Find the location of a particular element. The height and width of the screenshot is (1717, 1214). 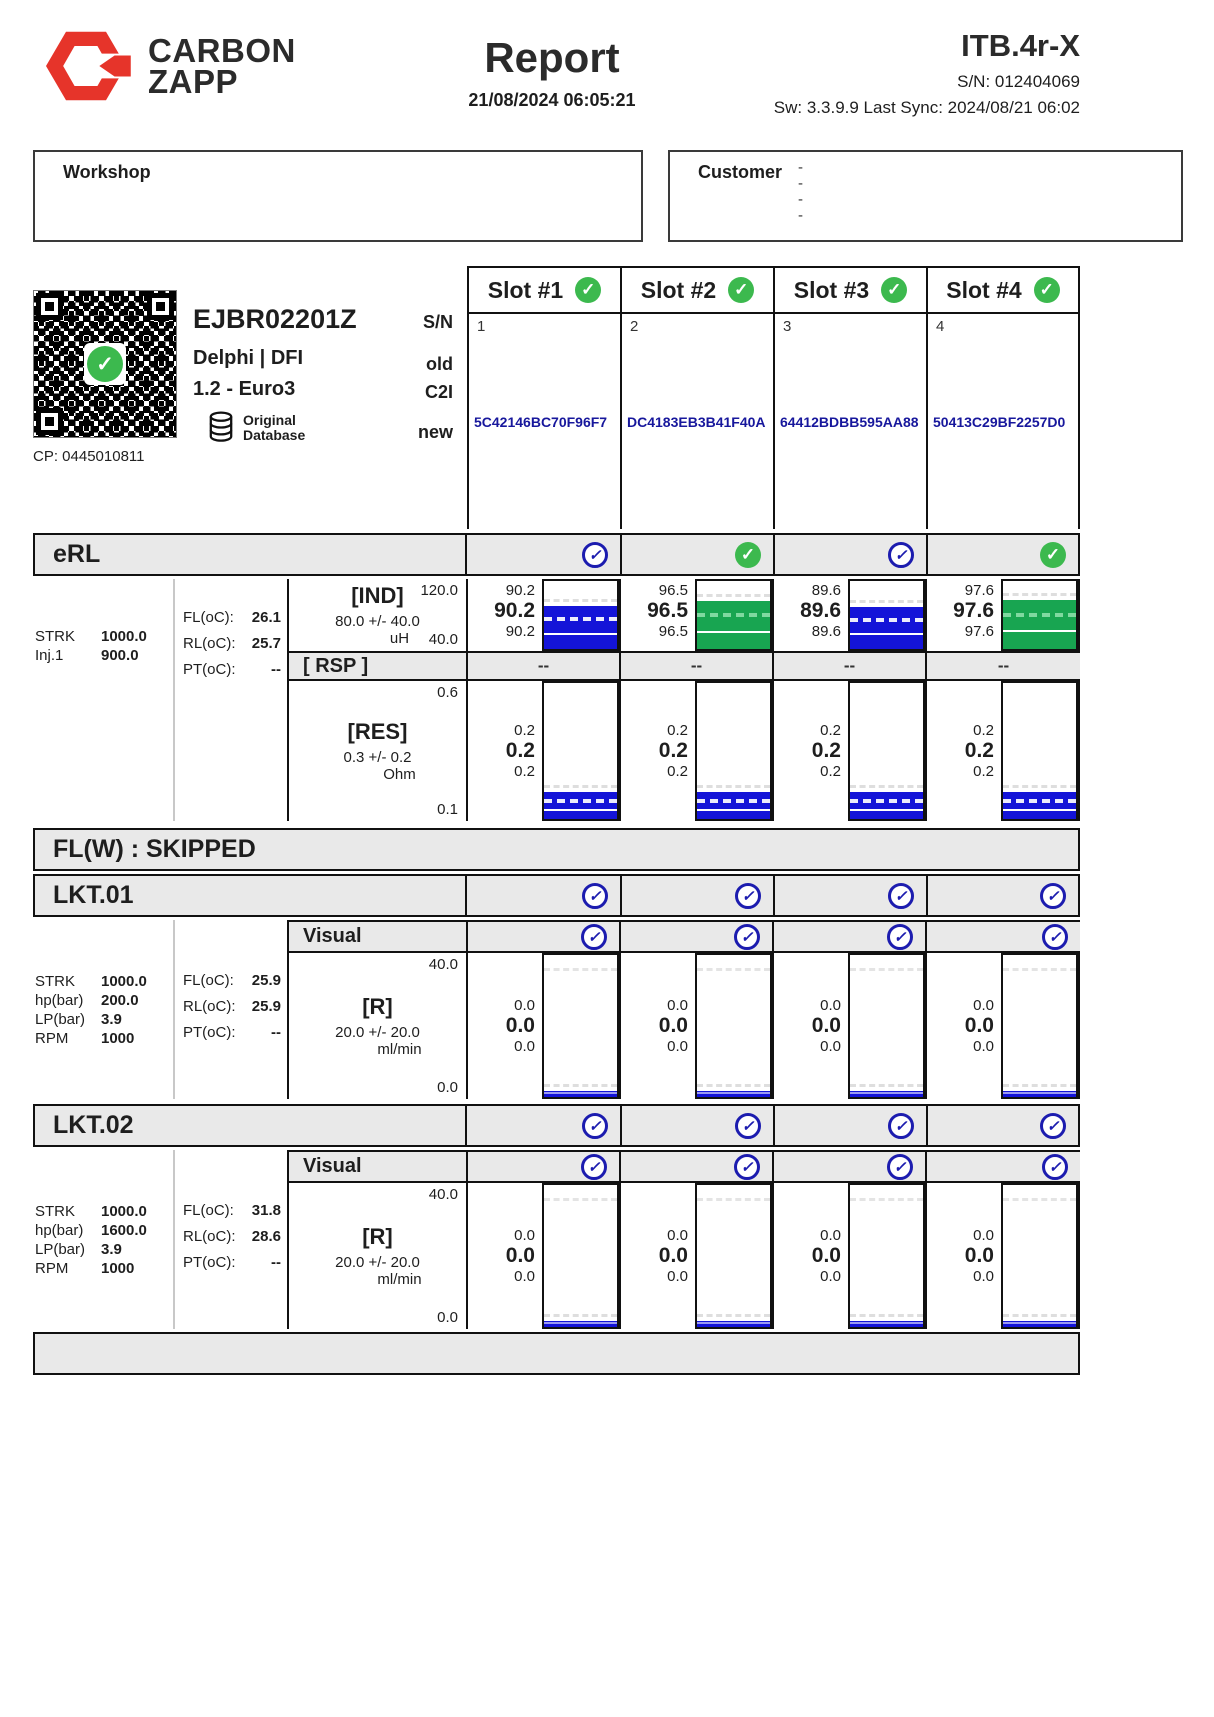

slot-number: 4 is located at coordinates (940, 326).